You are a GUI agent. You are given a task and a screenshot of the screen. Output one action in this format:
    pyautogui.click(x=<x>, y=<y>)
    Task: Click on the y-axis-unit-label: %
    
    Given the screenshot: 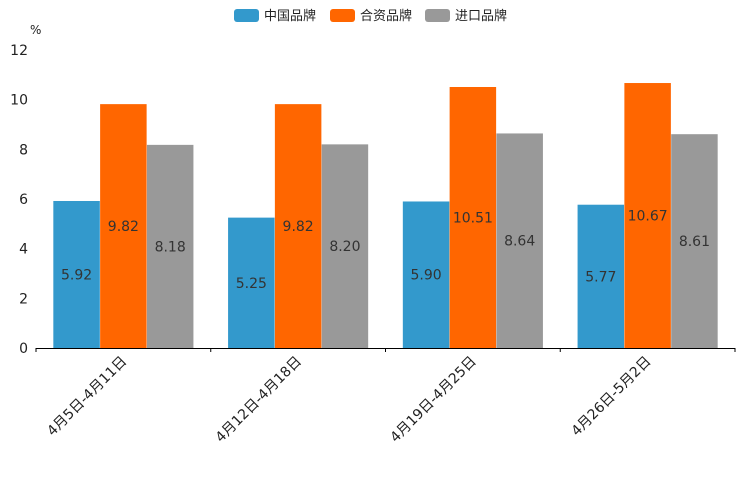 What is the action you would take?
    pyautogui.click(x=35, y=30)
    